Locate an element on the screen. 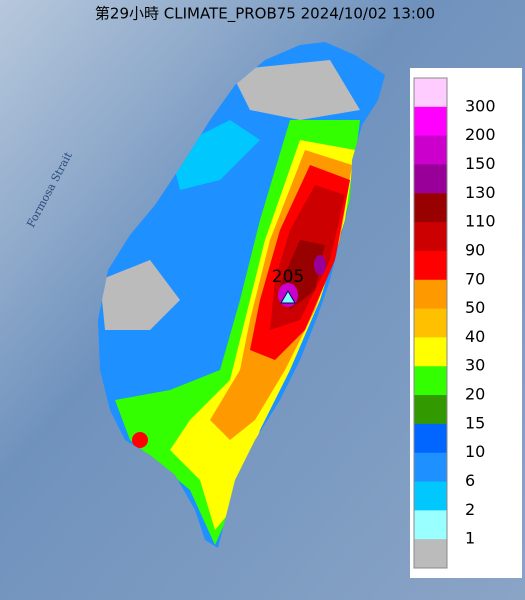 This screenshot has width=525, height=600. legend-label: 50 is located at coordinates (475, 307).